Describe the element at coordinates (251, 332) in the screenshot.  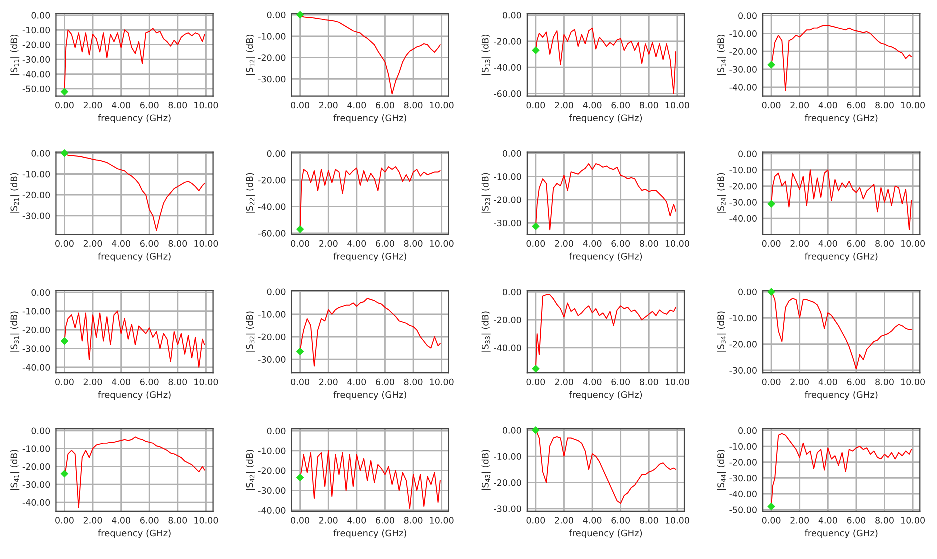
I see `y-axis-title: |S$_{32}$| (dB)` at that location.